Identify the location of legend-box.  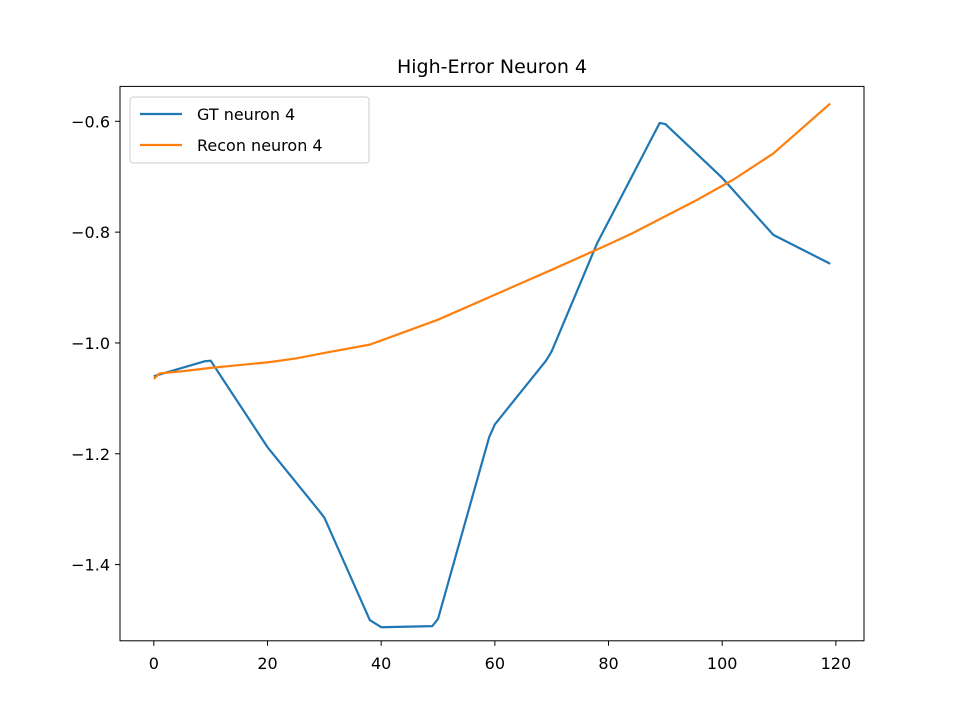
(249, 130).